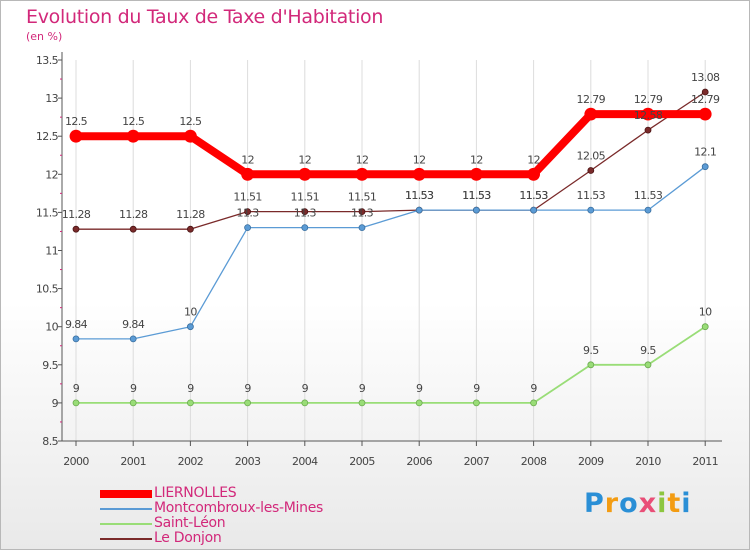  I want to click on brand-letter: P, so click(594, 503).